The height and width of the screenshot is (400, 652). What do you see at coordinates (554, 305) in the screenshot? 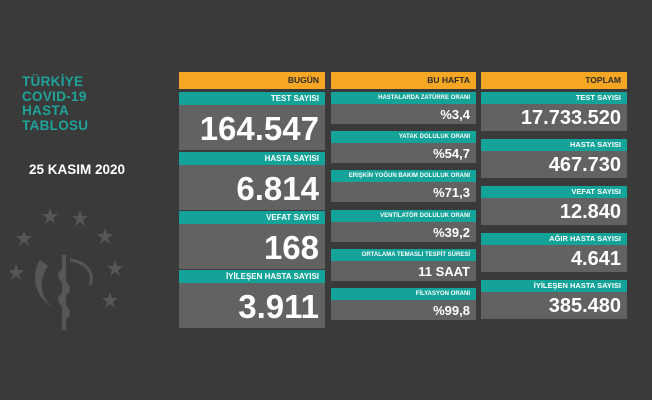
I see `total-recovered-value: 385.480` at bounding box center [554, 305].